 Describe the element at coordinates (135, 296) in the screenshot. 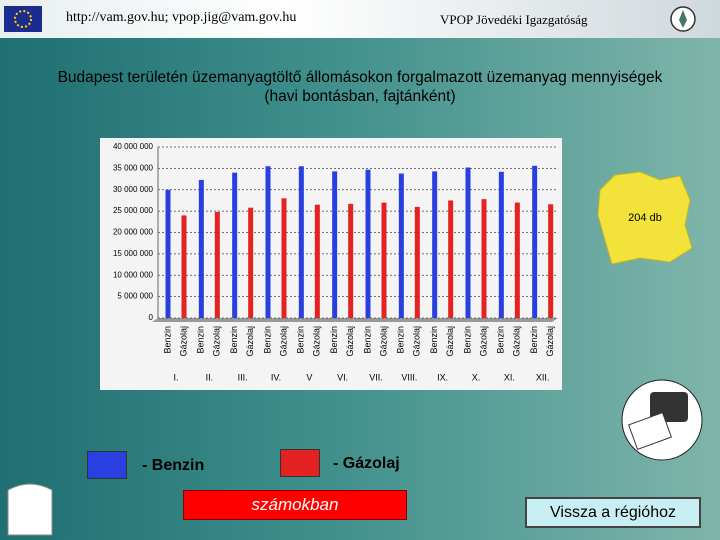

I see `y-tick-label: 5 000 000` at that location.